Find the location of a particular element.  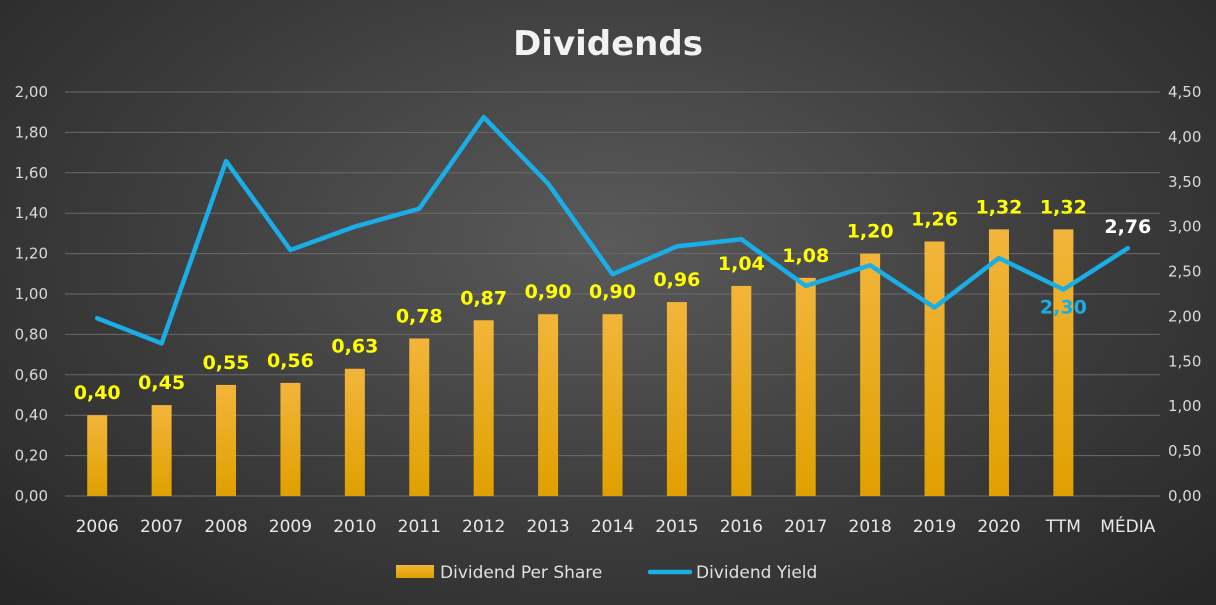

y-left-tick-label: 1,00 is located at coordinates (31, 294).